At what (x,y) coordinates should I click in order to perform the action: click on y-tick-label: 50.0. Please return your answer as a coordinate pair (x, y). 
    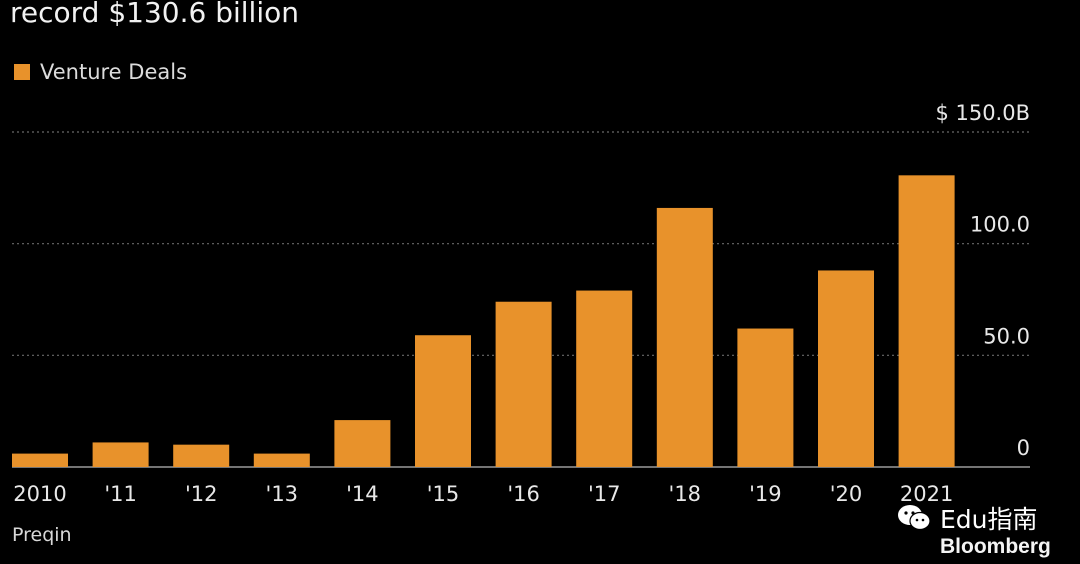
    Looking at the image, I should click on (1006, 336).